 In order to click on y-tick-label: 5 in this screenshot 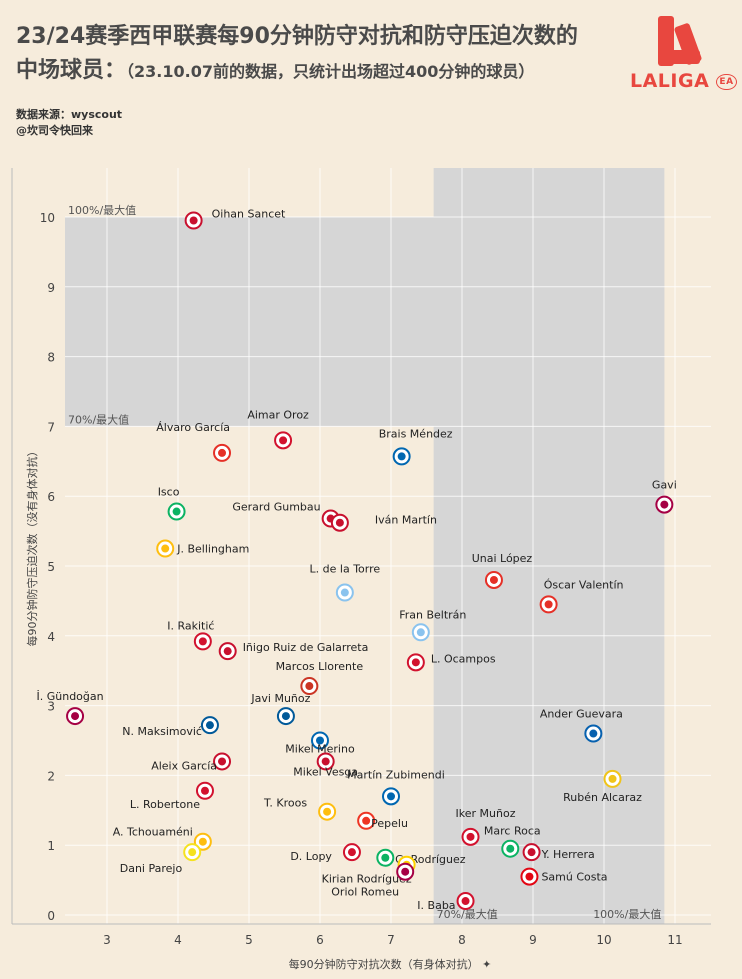, I will do `click(51, 567)`.